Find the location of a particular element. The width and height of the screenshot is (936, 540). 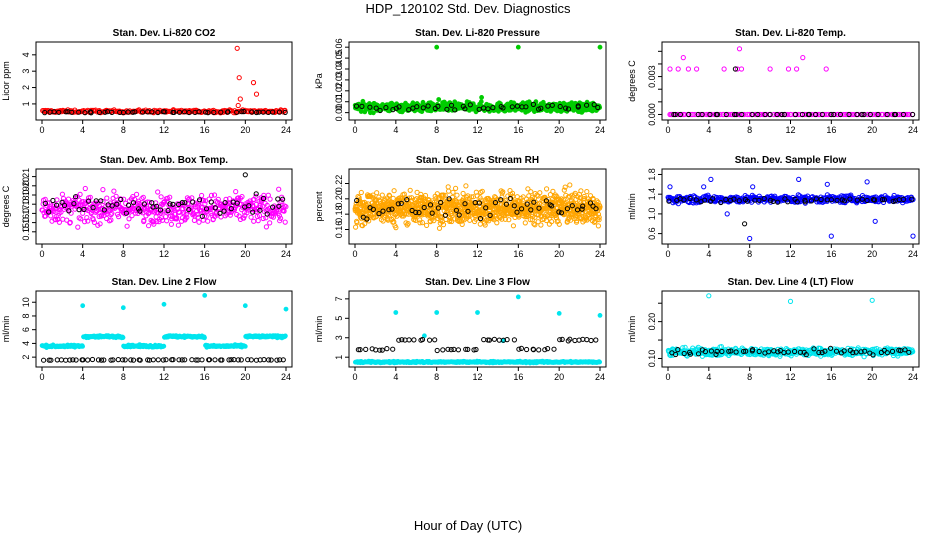

y-tick-label: 7 is located at coordinates (339, 298).